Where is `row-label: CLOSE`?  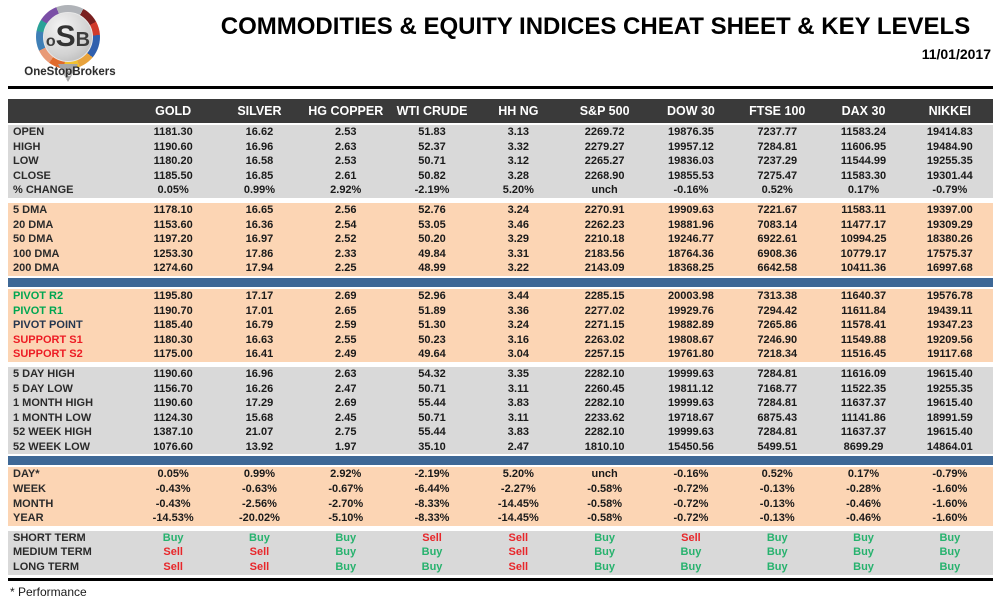
row-label: CLOSE is located at coordinates (69, 176).